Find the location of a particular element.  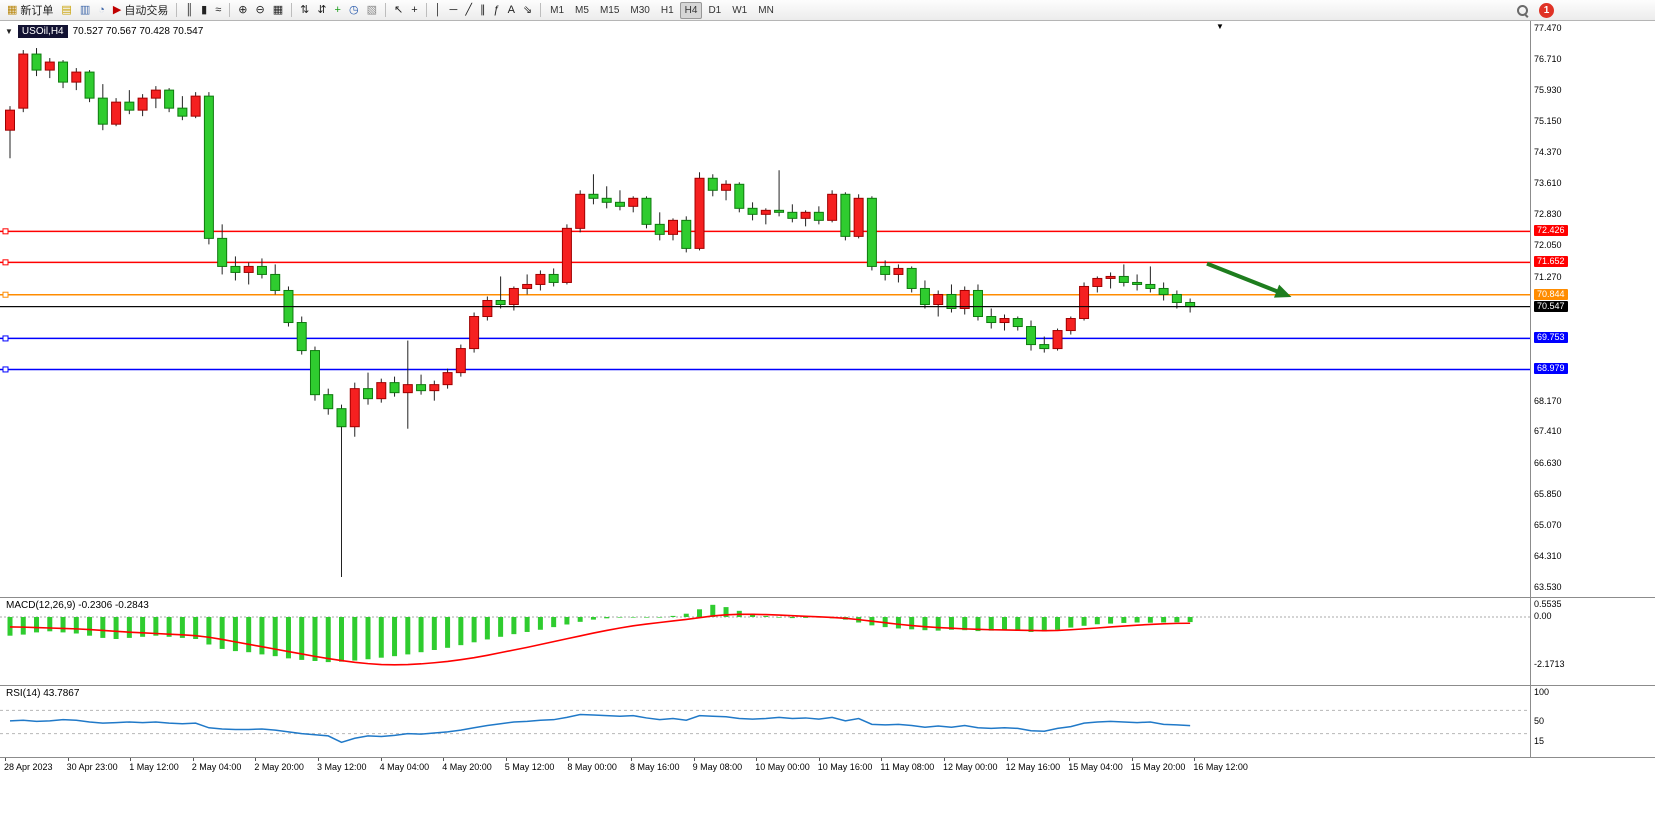

rsi-line is located at coordinates (600, 728).